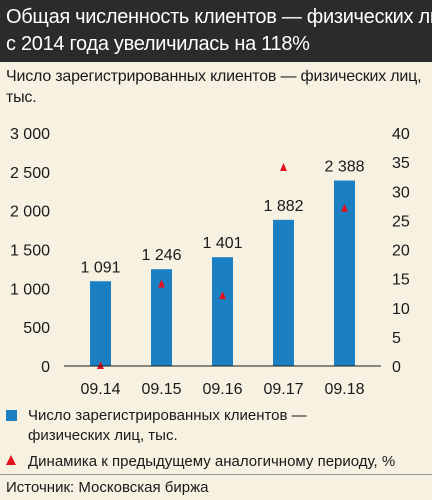 Image resolution: width=432 pixels, height=500 pixels. What do you see at coordinates (30, 212) in the screenshot?
I see `y-left-tick-label: 2 000` at bounding box center [30, 212].